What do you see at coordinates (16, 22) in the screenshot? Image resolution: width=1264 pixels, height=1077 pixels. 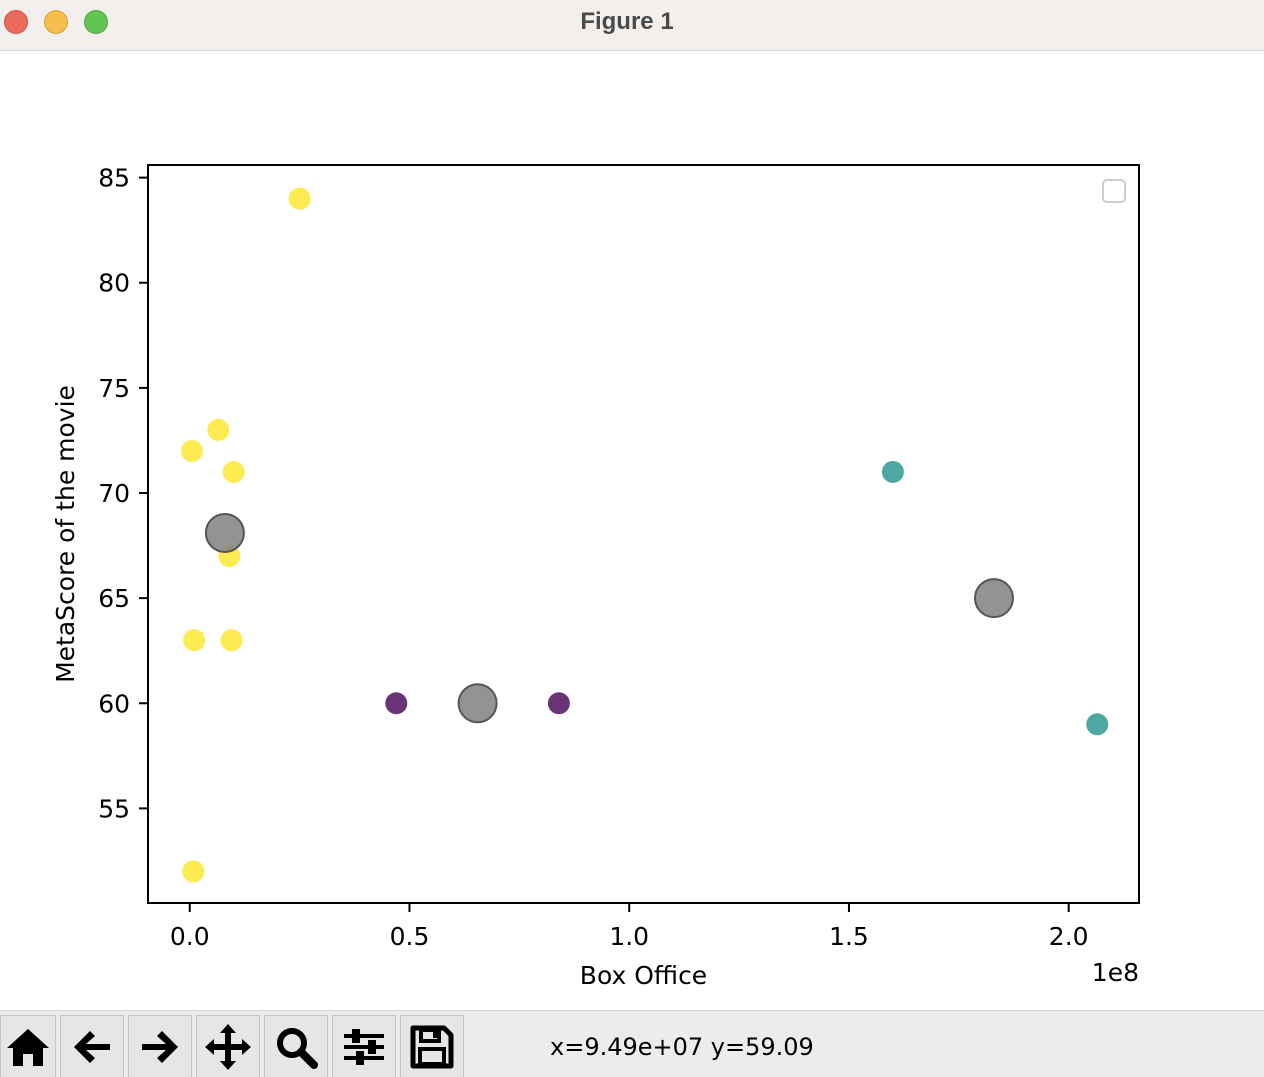 I see `close-window-button` at bounding box center [16, 22].